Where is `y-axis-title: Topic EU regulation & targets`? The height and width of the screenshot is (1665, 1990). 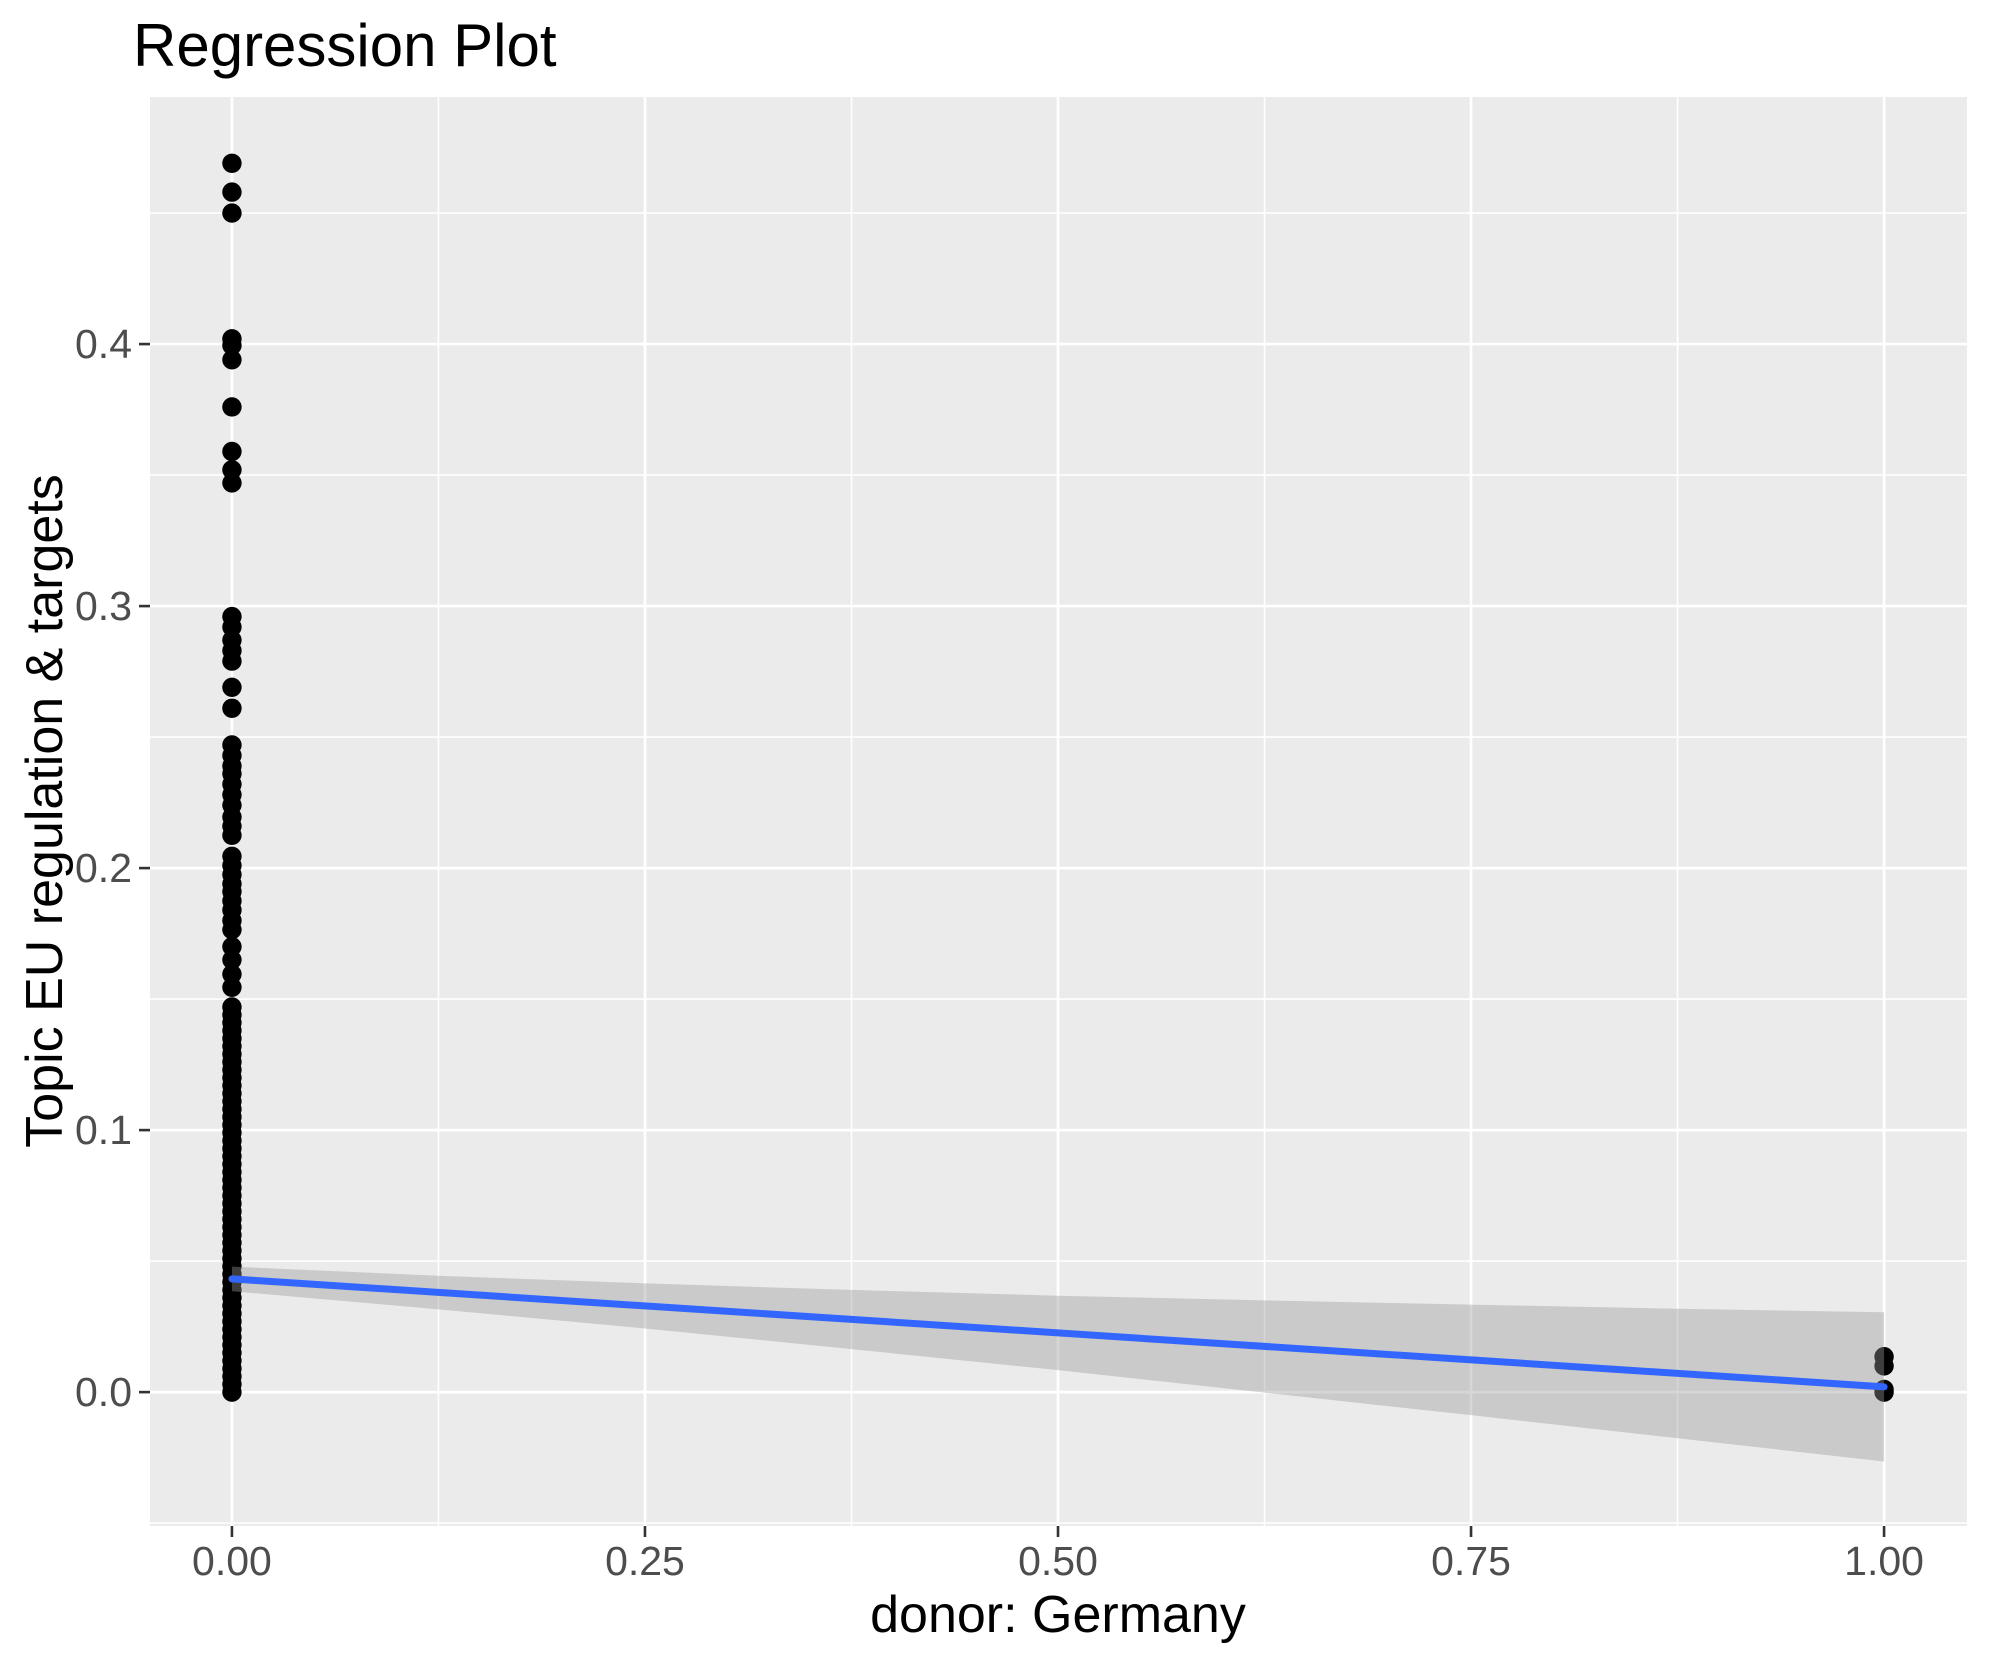
y-axis-title: Topic EU regulation & targets is located at coordinates (45, 810).